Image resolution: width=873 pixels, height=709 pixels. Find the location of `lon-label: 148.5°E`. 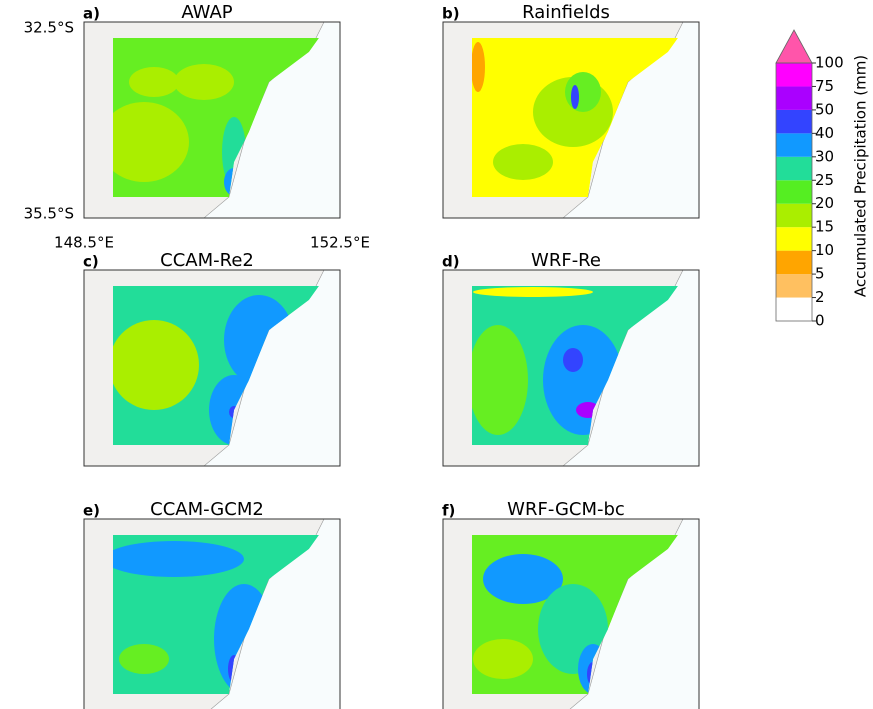

lon-label: 148.5°E is located at coordinates (84, 243).